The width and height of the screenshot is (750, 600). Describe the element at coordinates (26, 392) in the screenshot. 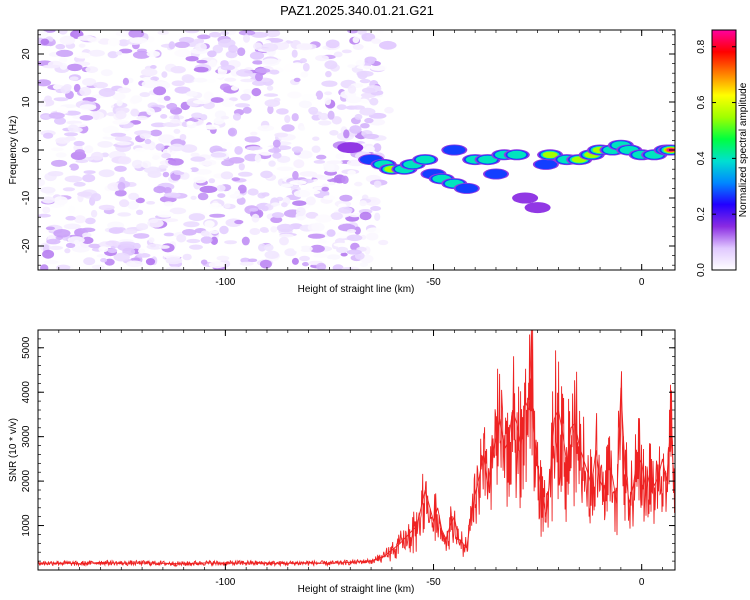

I see `bottom-y-tick-label: 4000` at that location.